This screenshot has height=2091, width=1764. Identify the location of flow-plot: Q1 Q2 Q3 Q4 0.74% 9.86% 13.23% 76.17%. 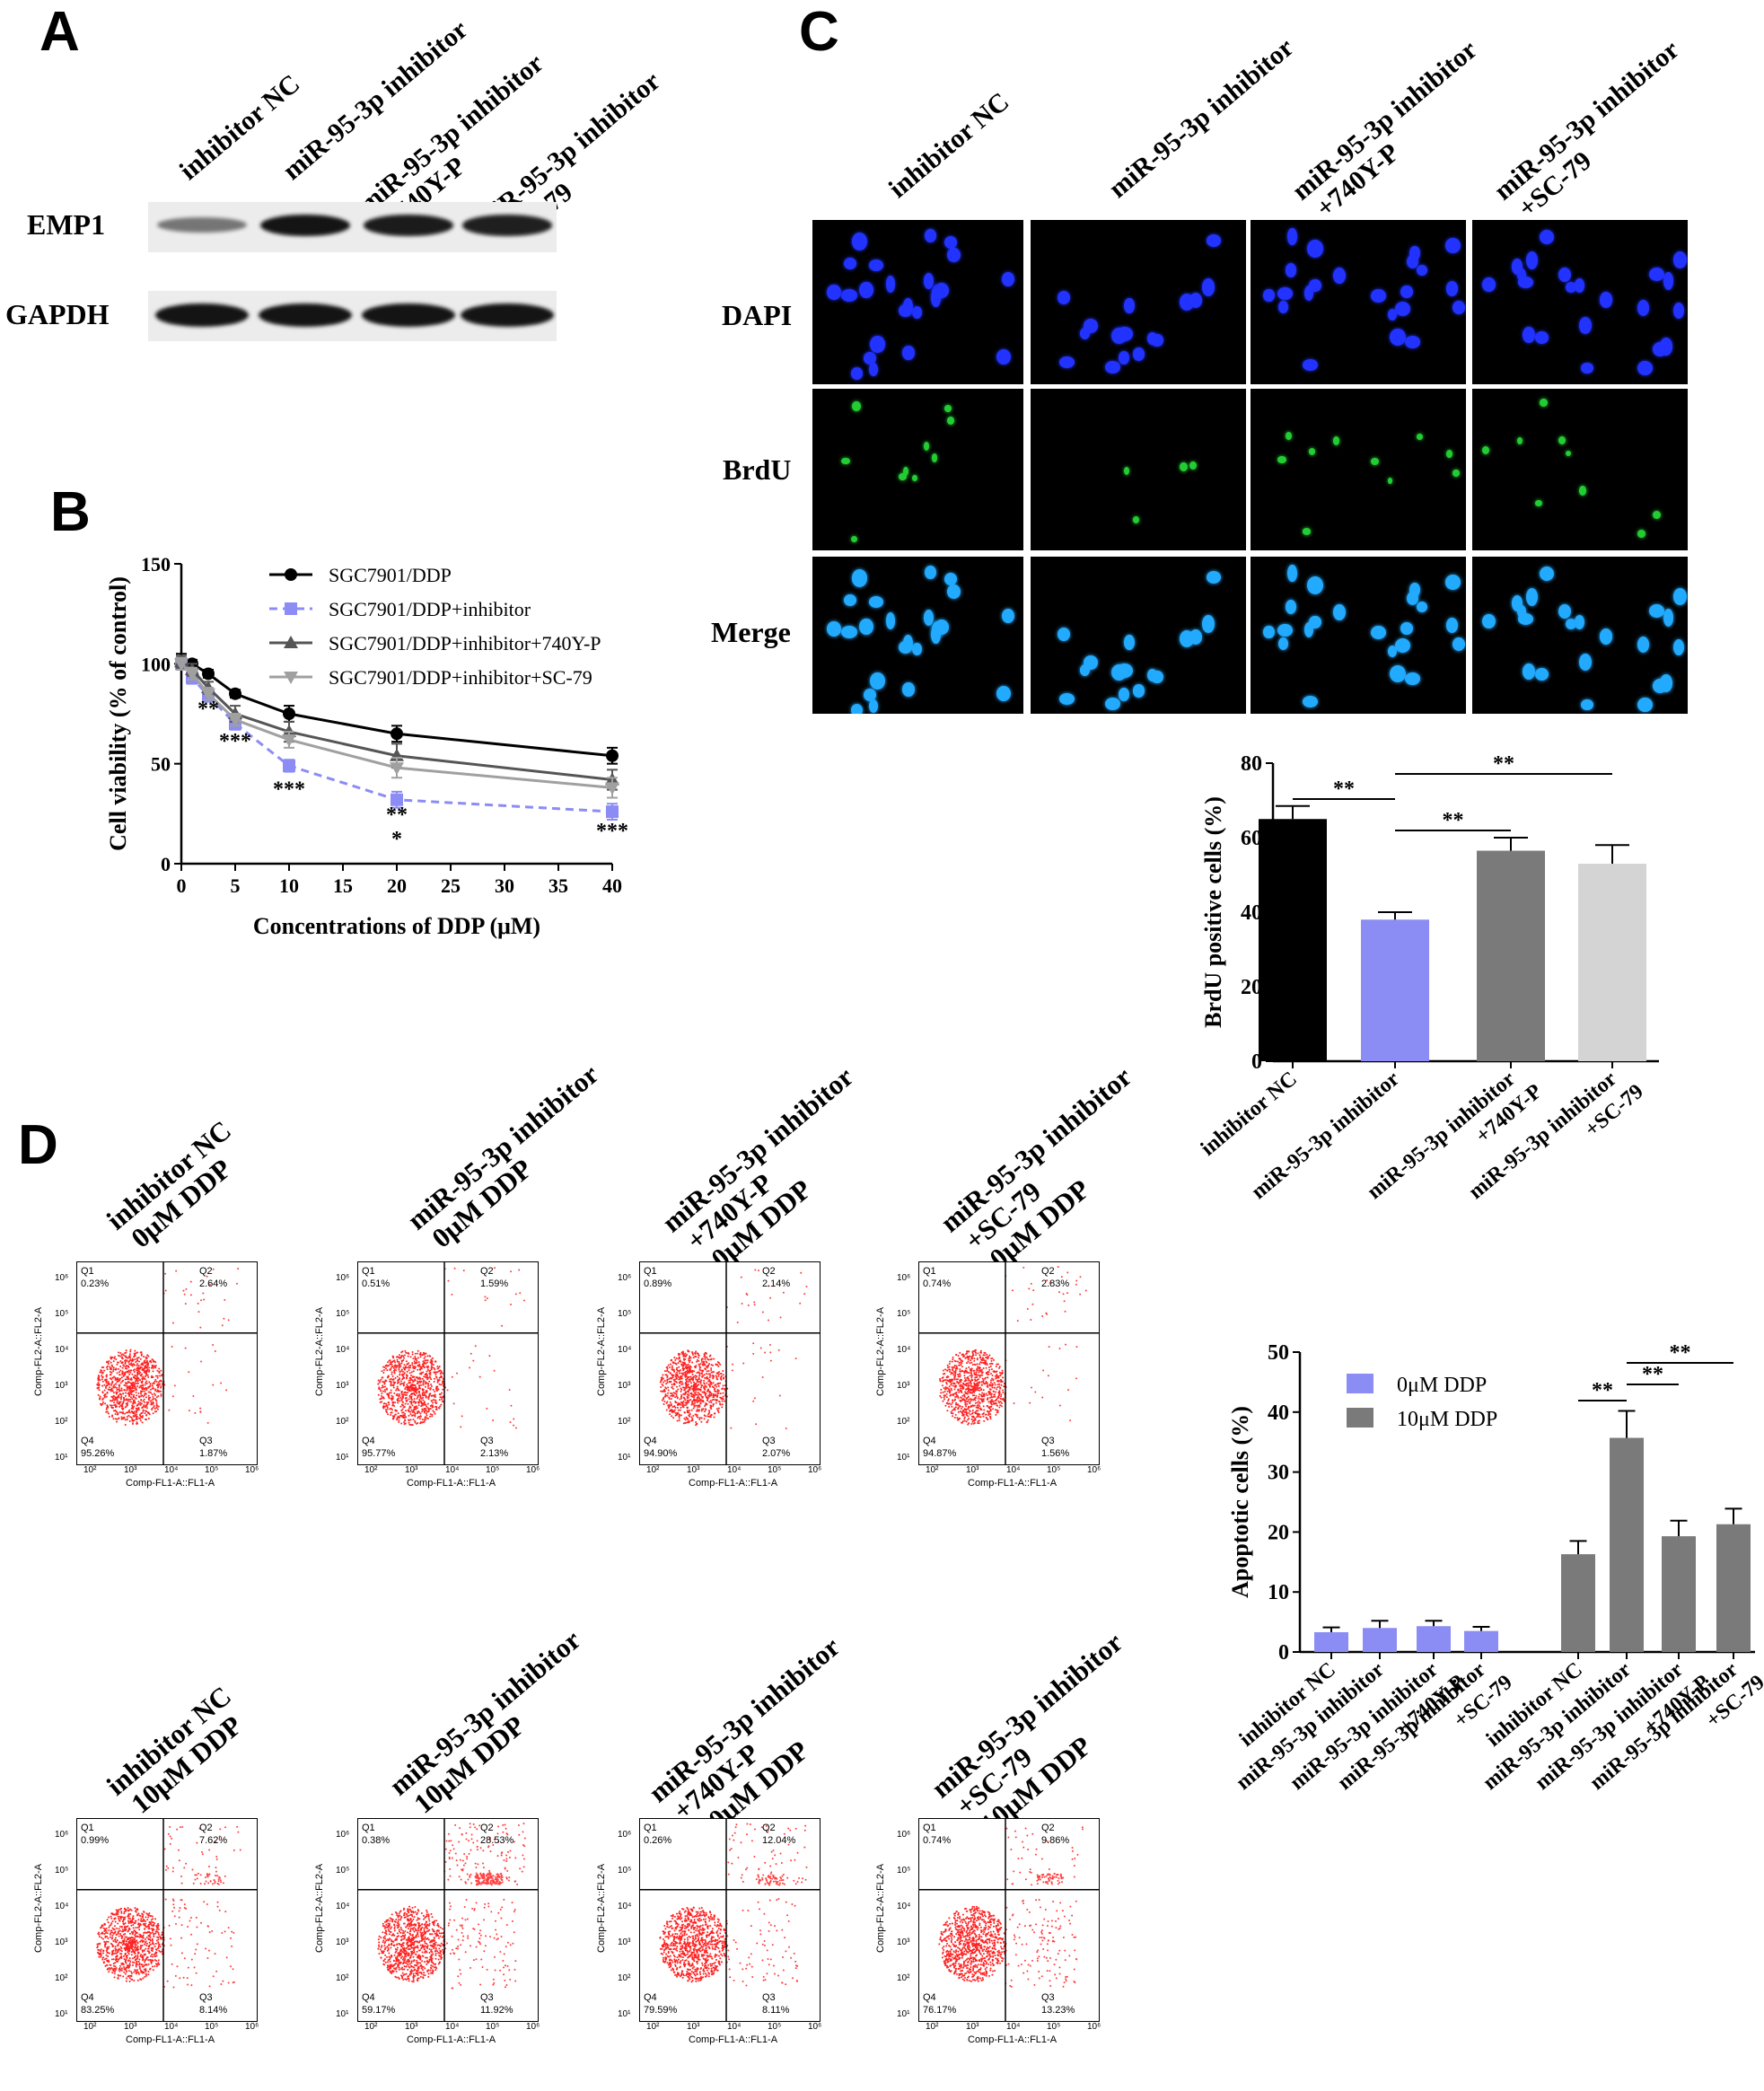
(1009, 1920).